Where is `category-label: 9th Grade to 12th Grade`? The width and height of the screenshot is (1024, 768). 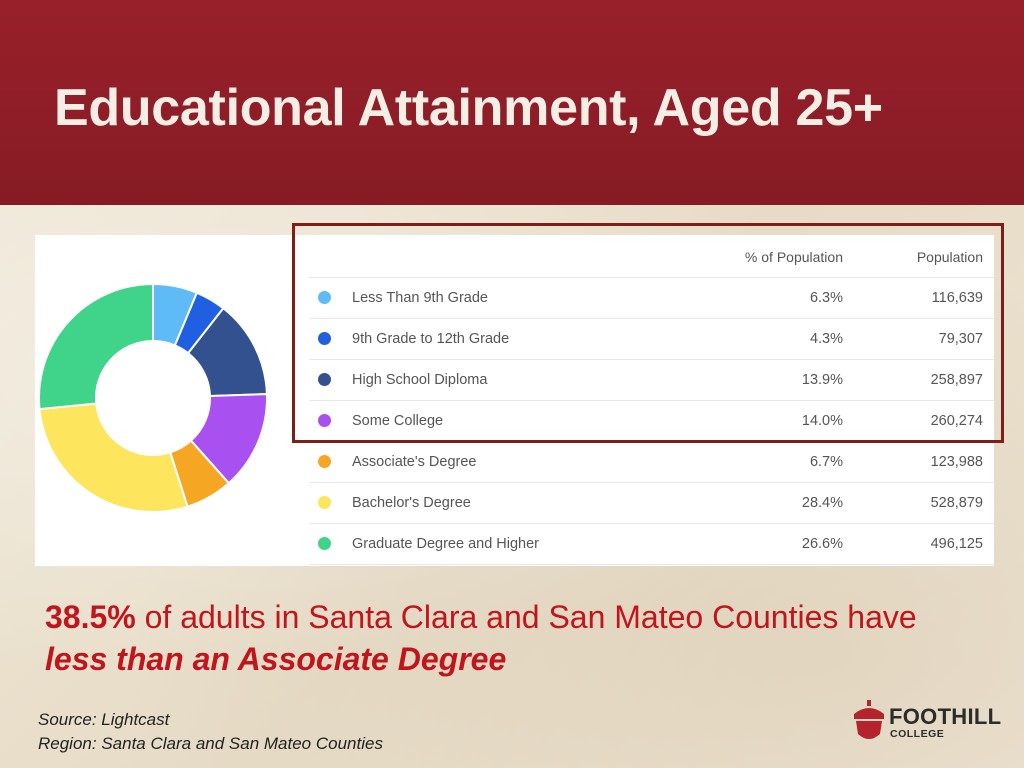 category-label: 9th Grade to 12th Grade is located at coordinates (431, 339).